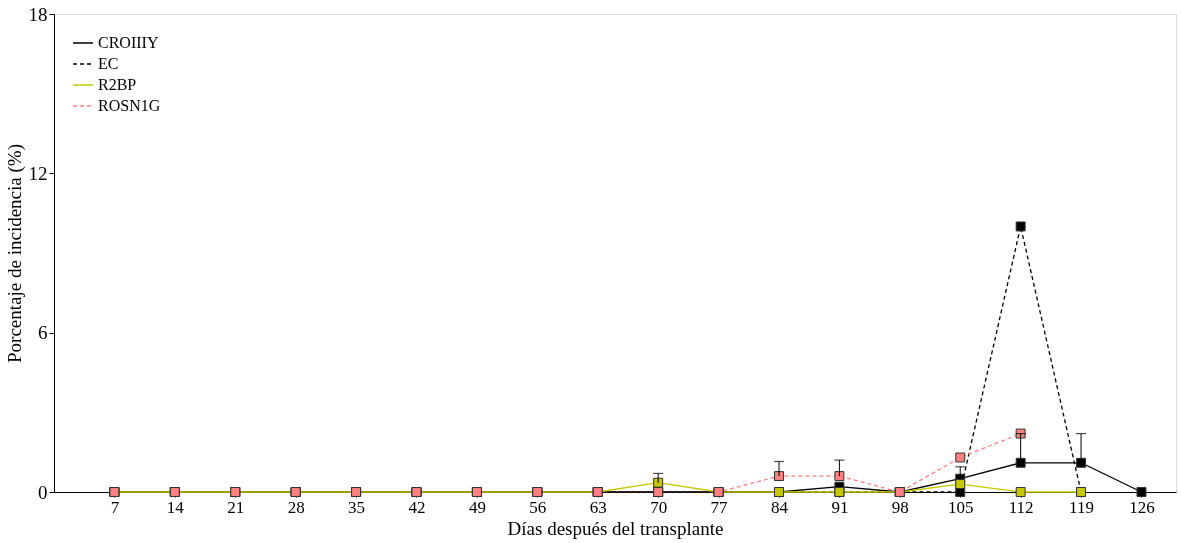 The image size is (1181, 543). What do you see at coordinates (43, 492) in the screenshot?
I see `y-tick-label: 0` at bounding box center [43, 492].